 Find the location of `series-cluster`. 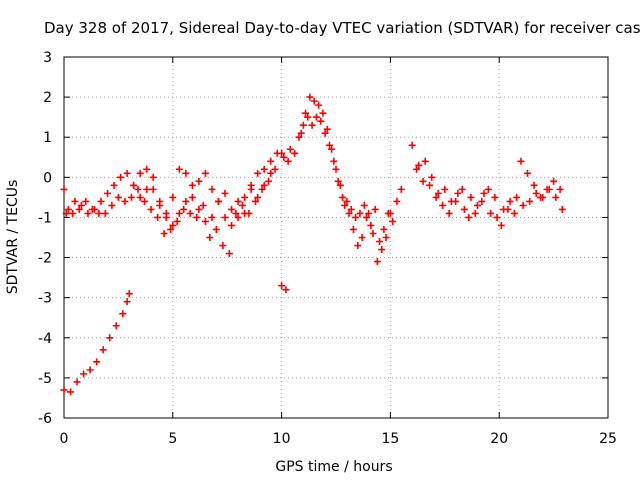

series-cluster is located at coordinates (284, 288).